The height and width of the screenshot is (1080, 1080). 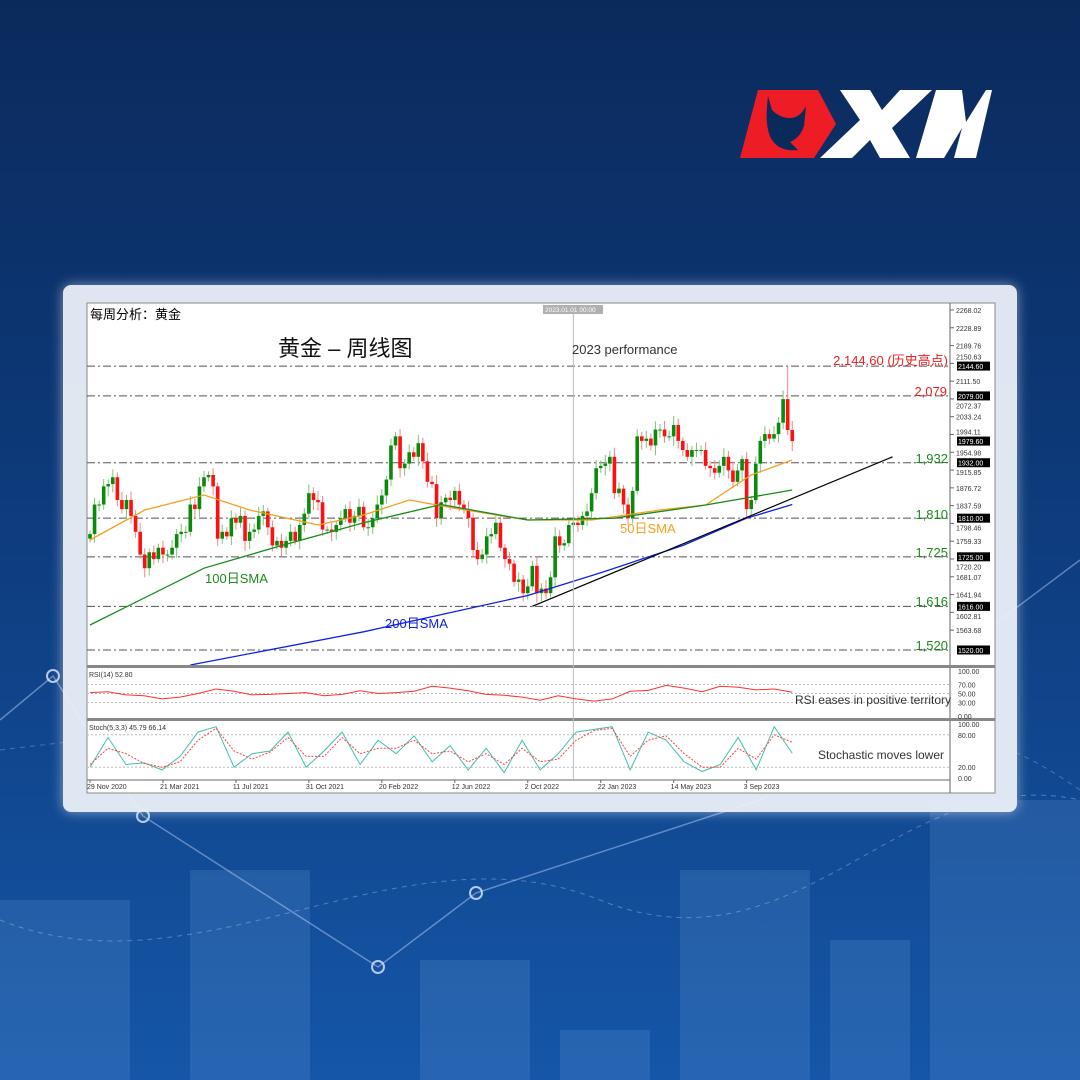 I want to click on price-tick-label: 1954.98, so click(x=968, y=453).